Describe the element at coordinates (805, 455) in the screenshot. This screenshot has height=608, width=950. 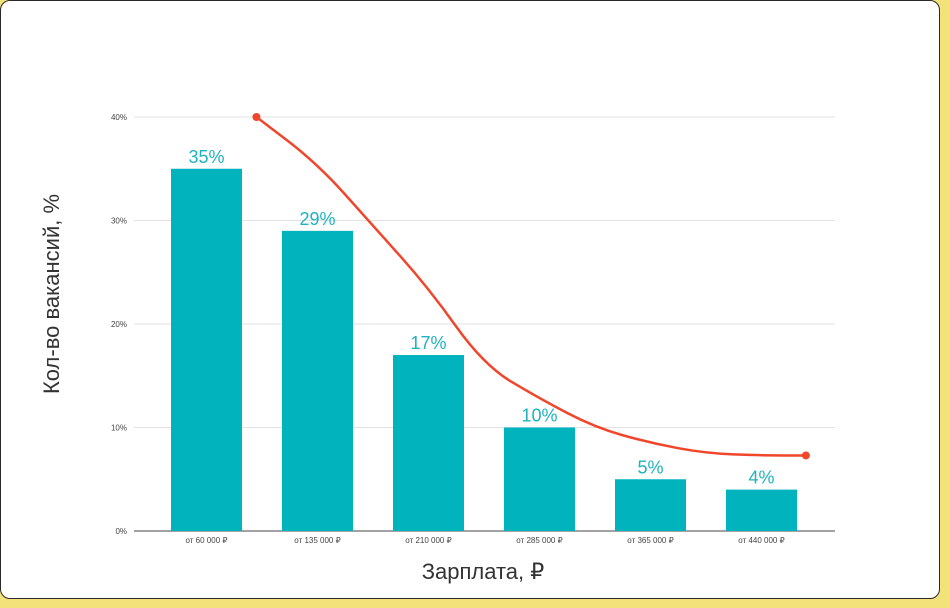
I see `trend-end-point` at that location.